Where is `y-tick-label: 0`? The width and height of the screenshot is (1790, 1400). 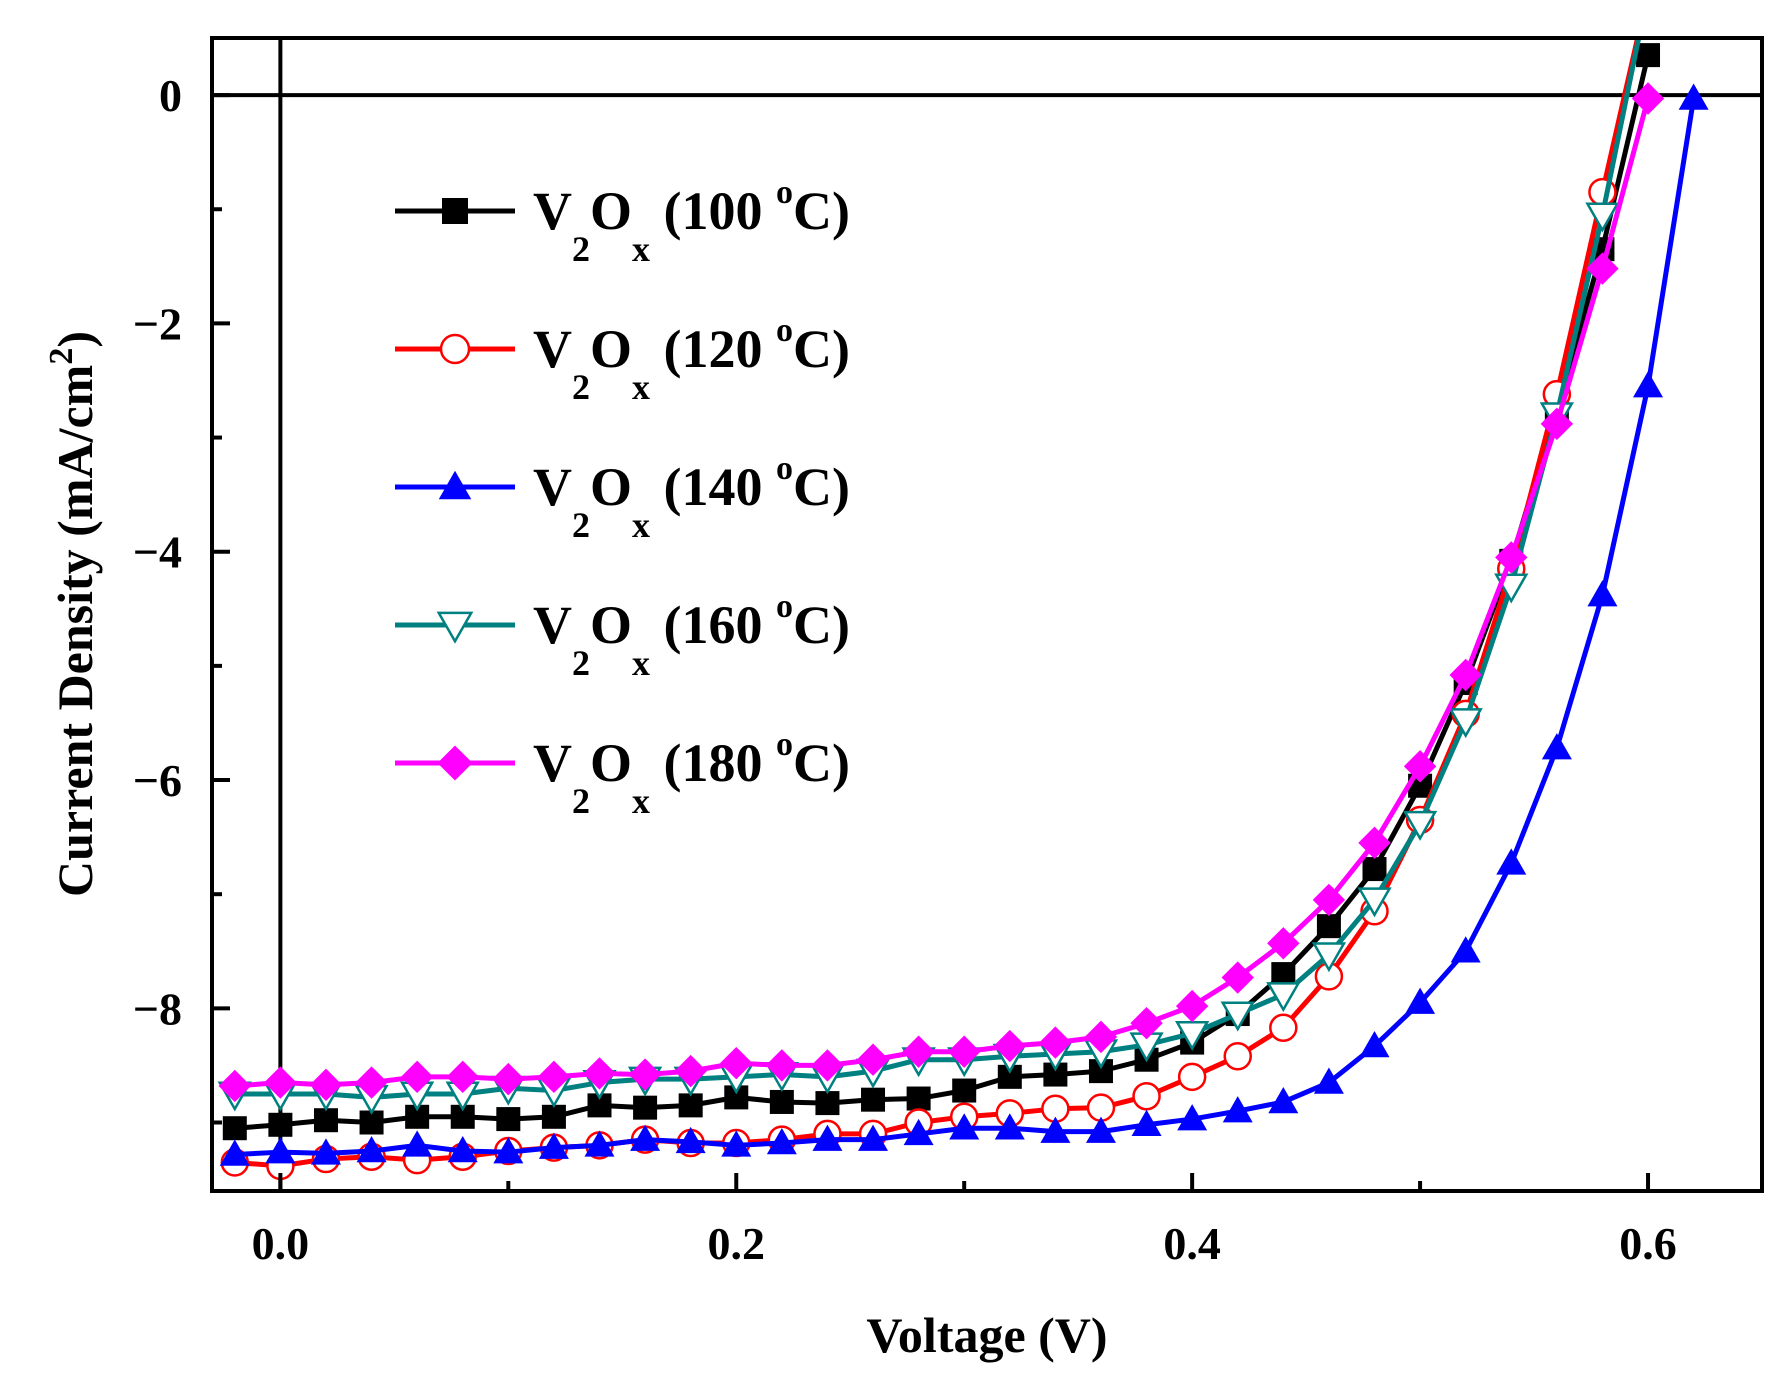 y-tick-label: 0 is located at coordinates (170, 95).